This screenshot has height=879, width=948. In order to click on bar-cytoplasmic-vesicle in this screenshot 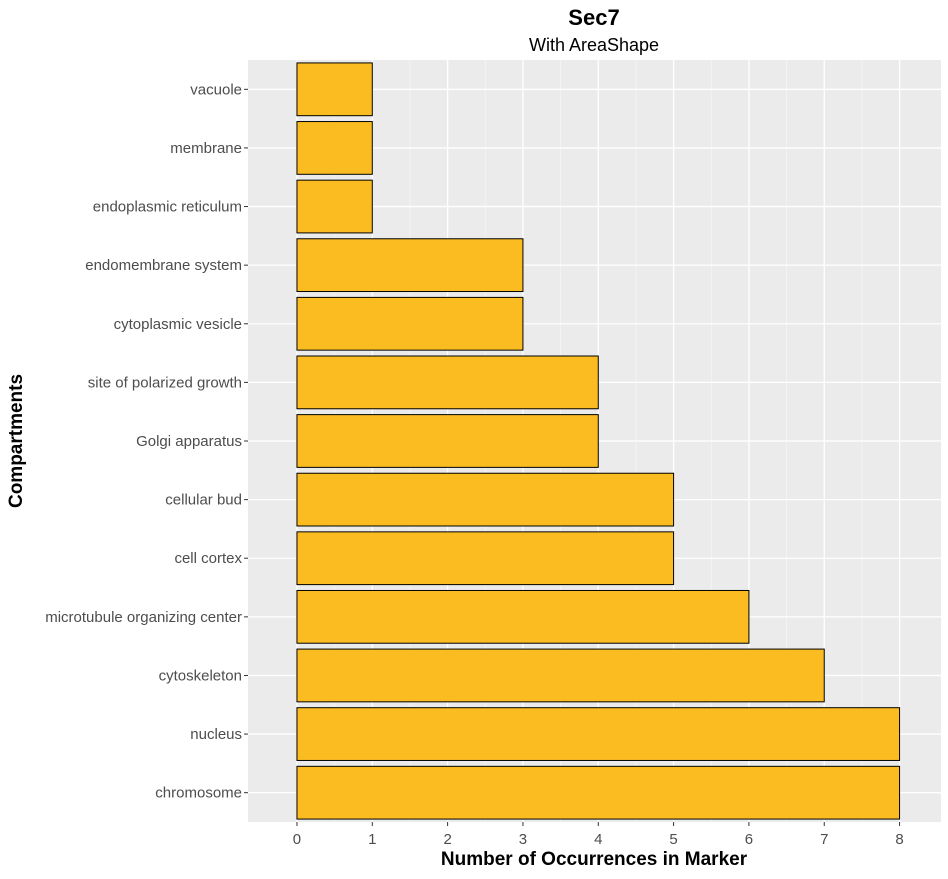, I will do `click(410, 323)`.